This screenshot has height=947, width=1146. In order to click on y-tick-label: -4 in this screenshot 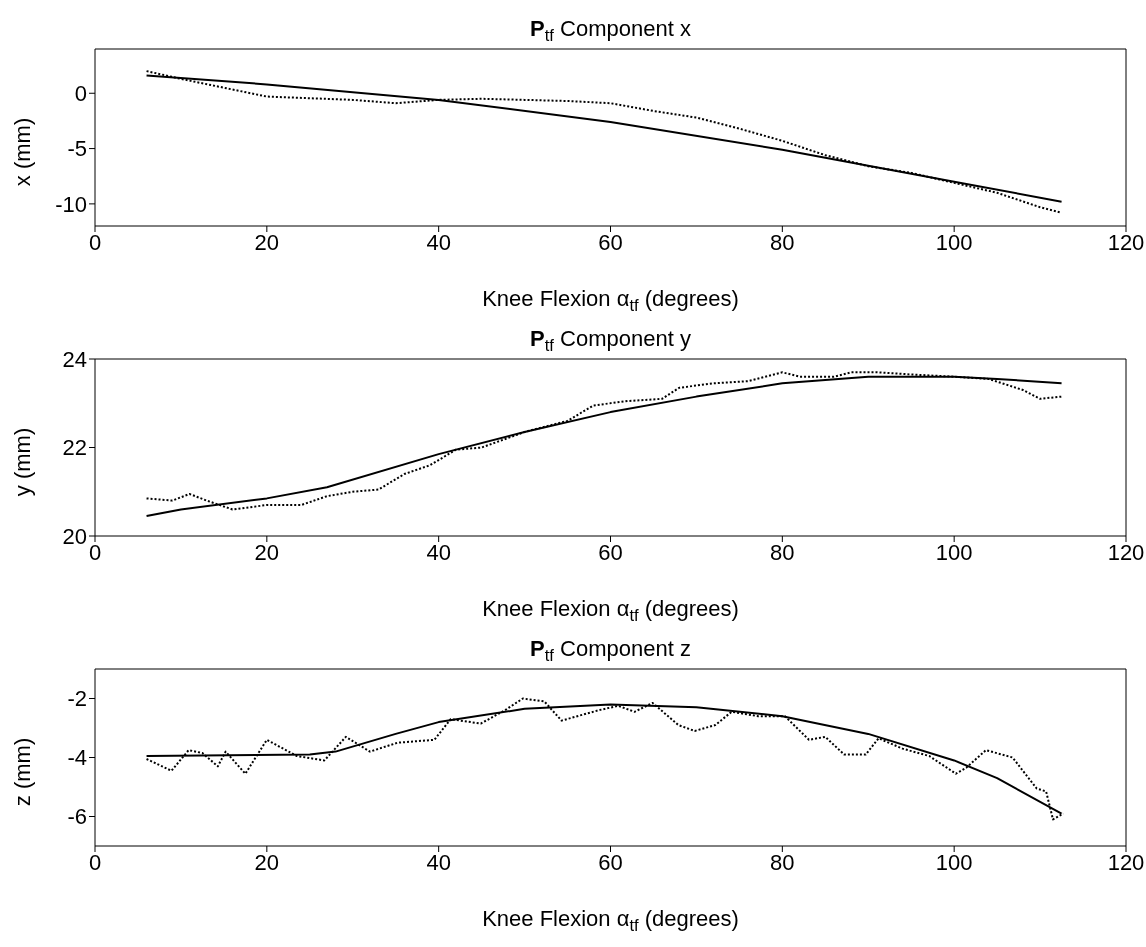, I will do `click(77, 758)`.